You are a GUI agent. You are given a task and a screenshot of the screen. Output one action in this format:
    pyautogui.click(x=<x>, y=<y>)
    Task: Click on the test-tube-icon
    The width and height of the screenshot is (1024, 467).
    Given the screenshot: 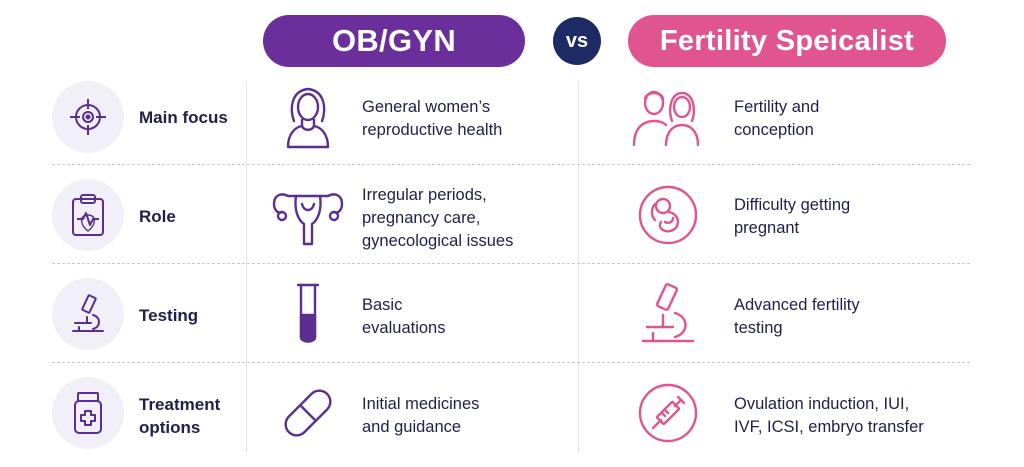 What is the action you would take?
    pyautogui.click(x=308, y=314)
    